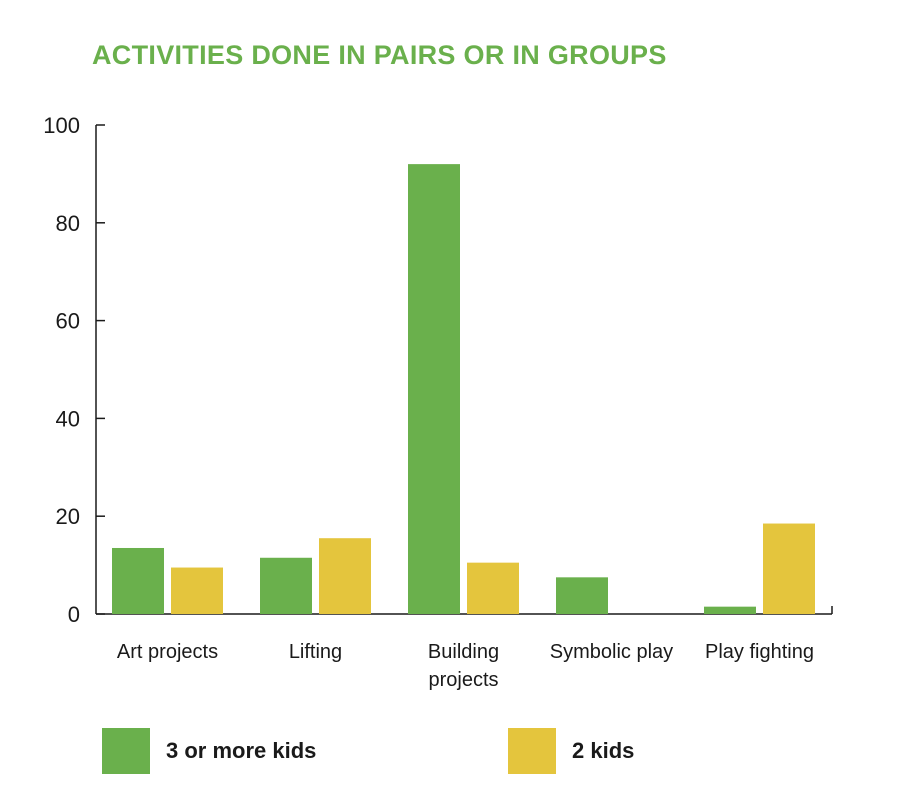 This screenshot has height=802, width=908. Describe the element at coordinates (345, 576) in the screenshot. I see `bar-lifting-2-kids` at that location.